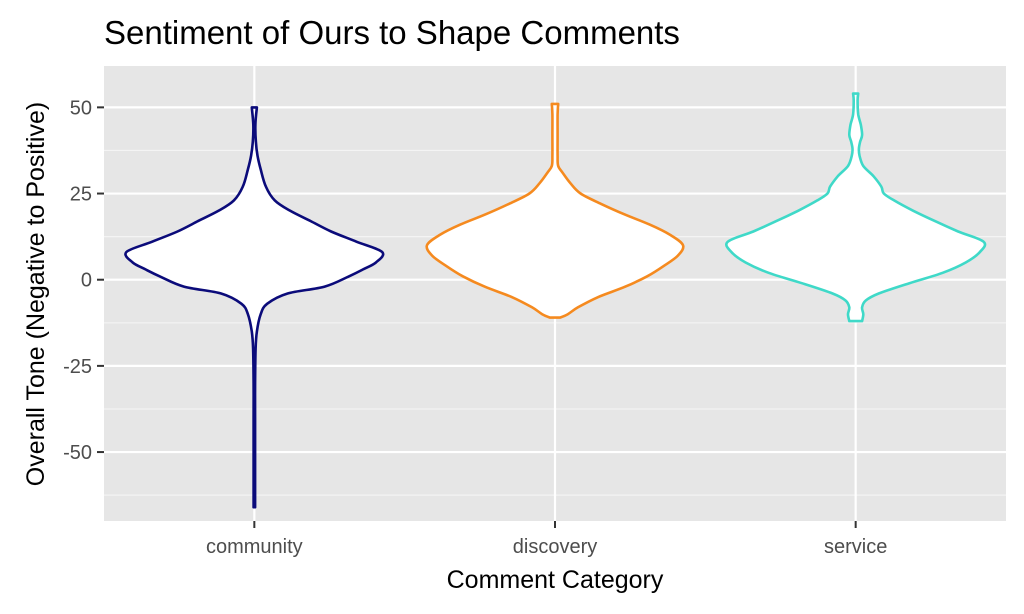  What do you see at coordinates (36, 294) in the screenshot?
I see `y-axis-title: Overall Tone (Negative to Positive)` at bounding box center [36, 294].